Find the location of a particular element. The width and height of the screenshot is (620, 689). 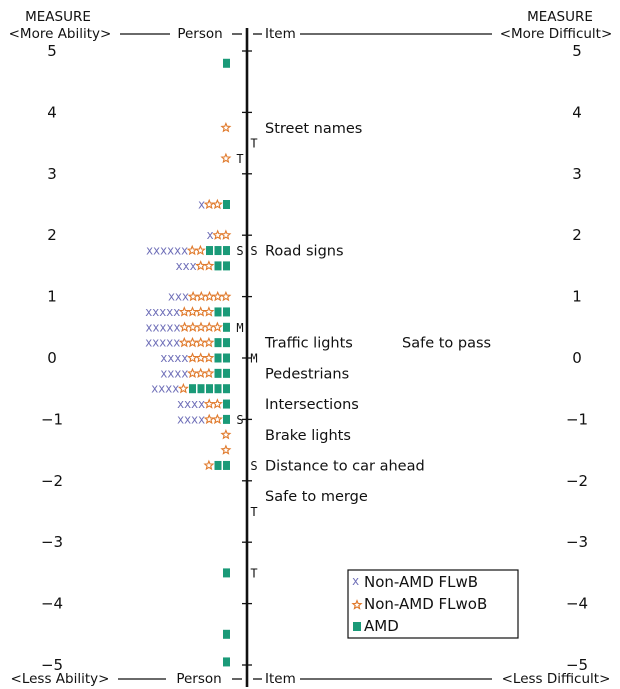

item-label: Street names is located at coordinates (313, 129).